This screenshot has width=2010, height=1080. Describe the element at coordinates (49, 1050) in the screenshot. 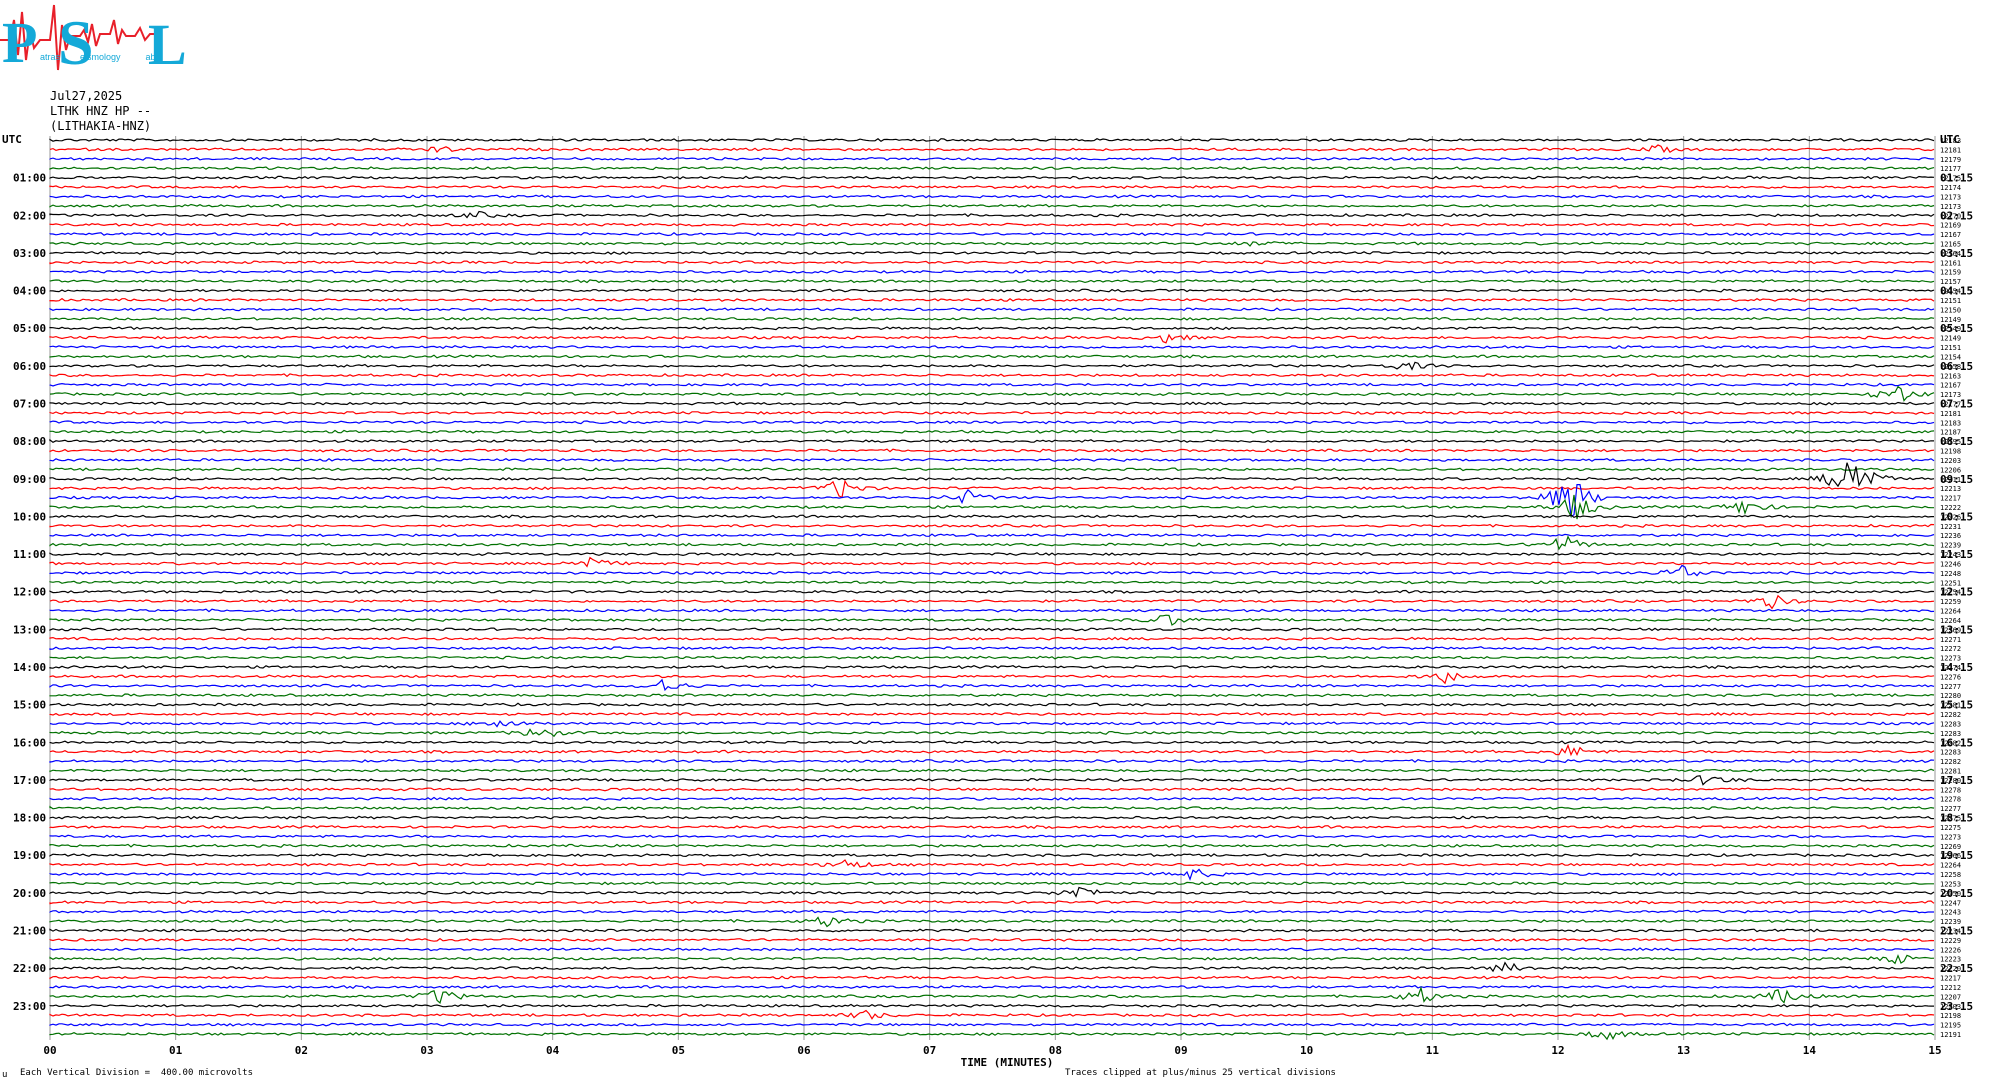

I see `x-tick-label: 00` at that location.